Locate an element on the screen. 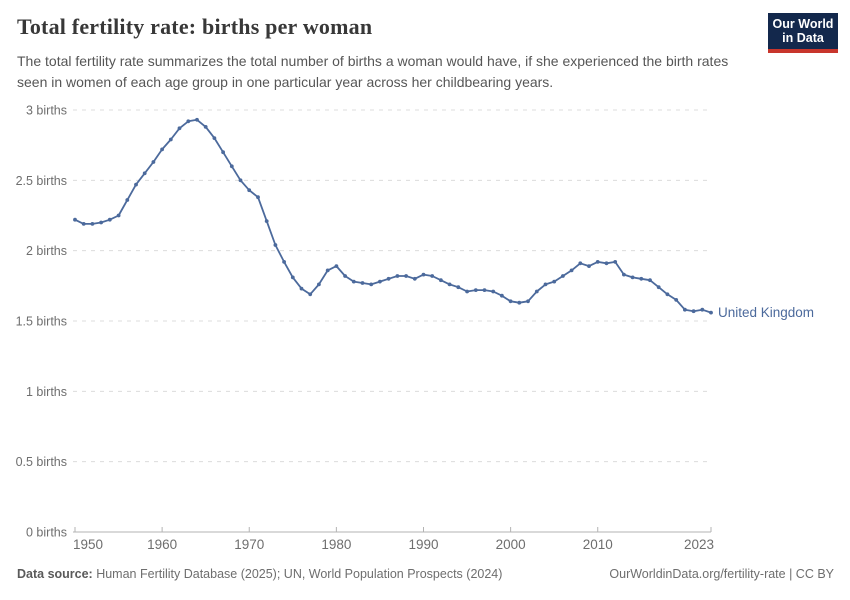 The height and width of the screenshot is (600, 850). y-axis-label: 2.5 births is located at coordinates (41, 181).